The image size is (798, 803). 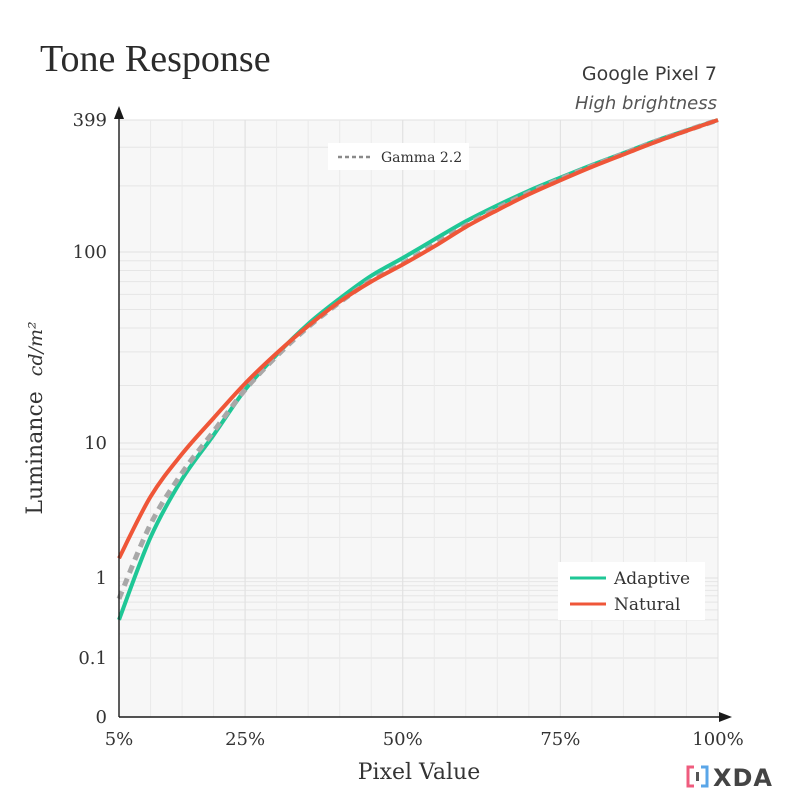 I want to click on xda-logo: XDA, so click(x=729, y=778).